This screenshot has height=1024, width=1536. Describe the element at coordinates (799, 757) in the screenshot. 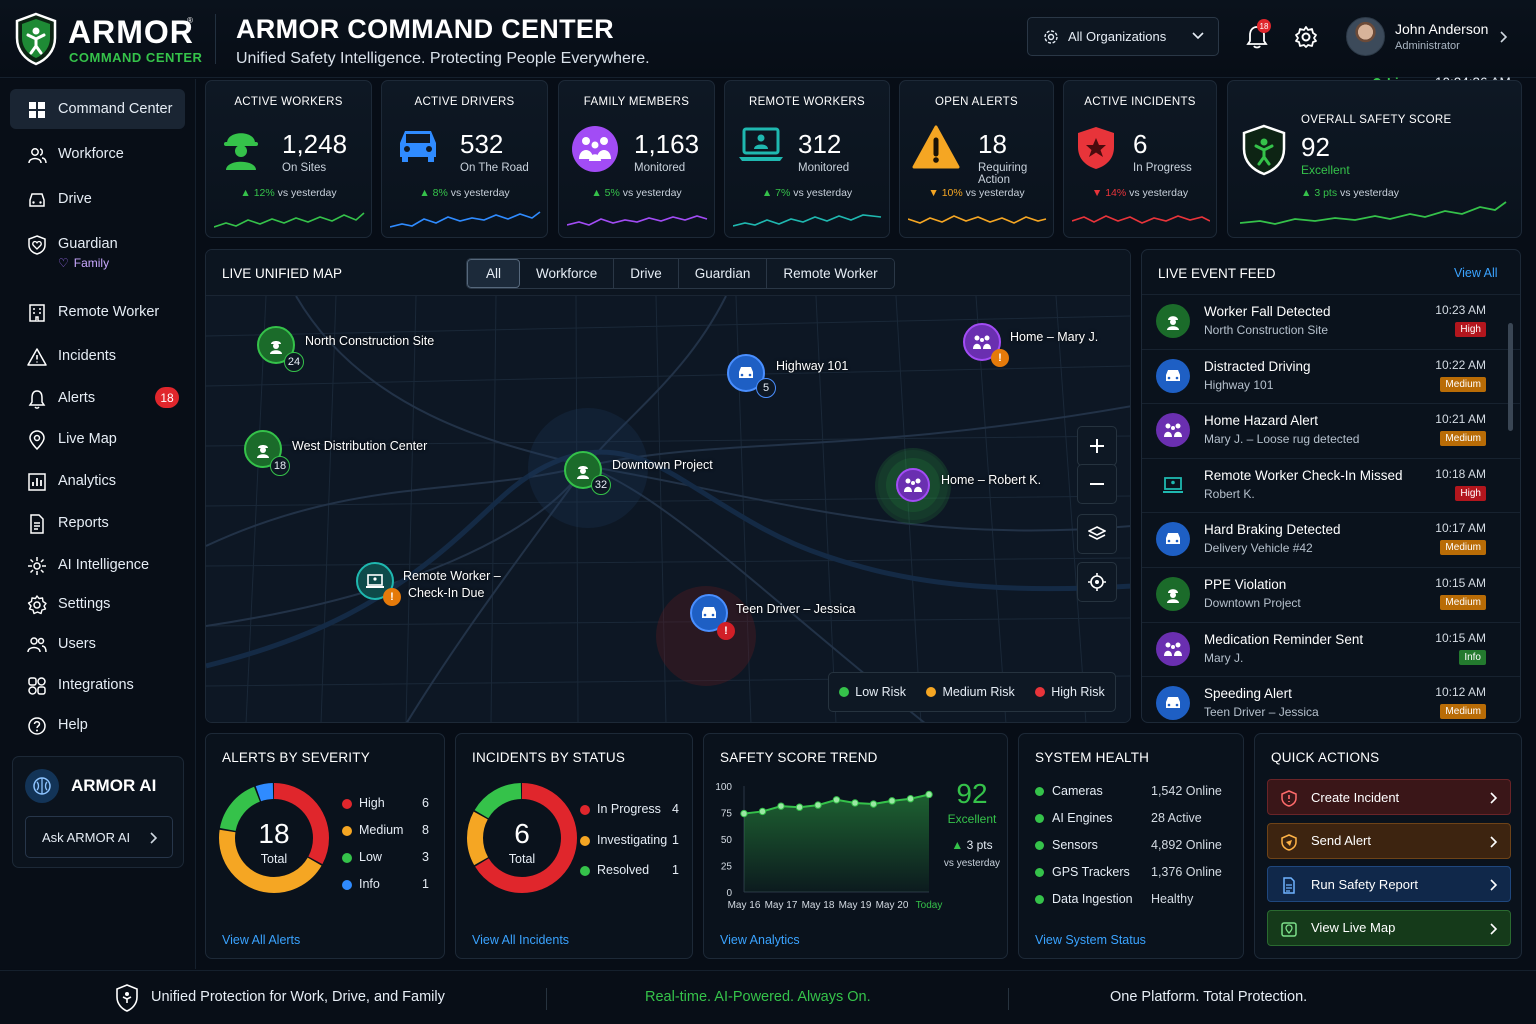

I see `trend-title: SAFETY SCORE TREND` at that location.